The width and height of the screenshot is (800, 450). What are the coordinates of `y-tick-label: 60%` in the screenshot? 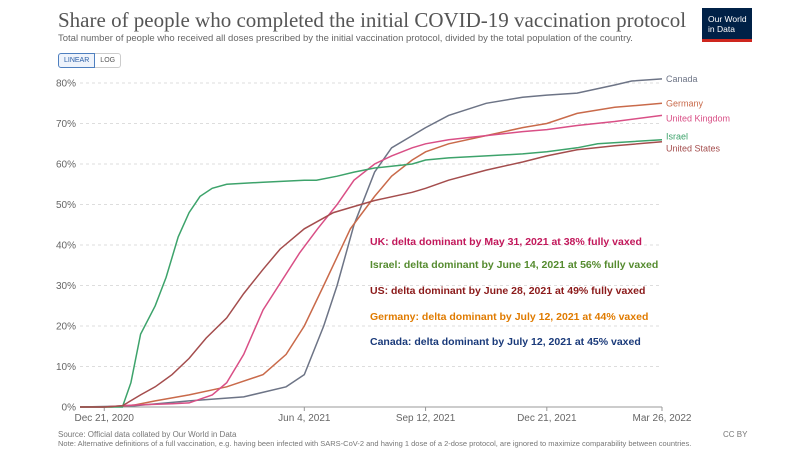 It's located at (66, 165).